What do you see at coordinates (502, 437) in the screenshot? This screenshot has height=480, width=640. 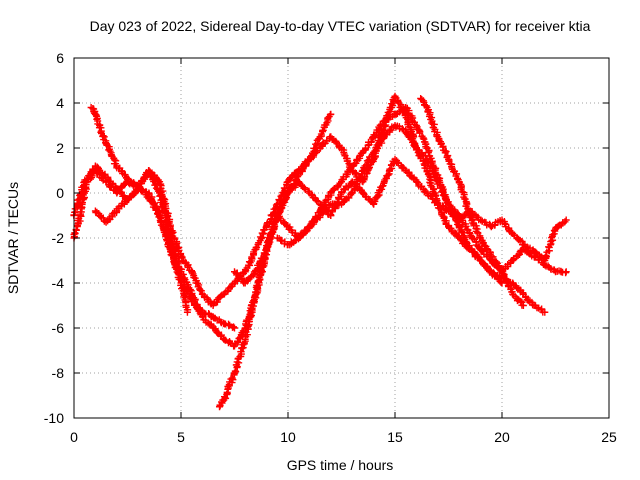 I see `x-tick-label: 20` at bounding box center [502, 437].